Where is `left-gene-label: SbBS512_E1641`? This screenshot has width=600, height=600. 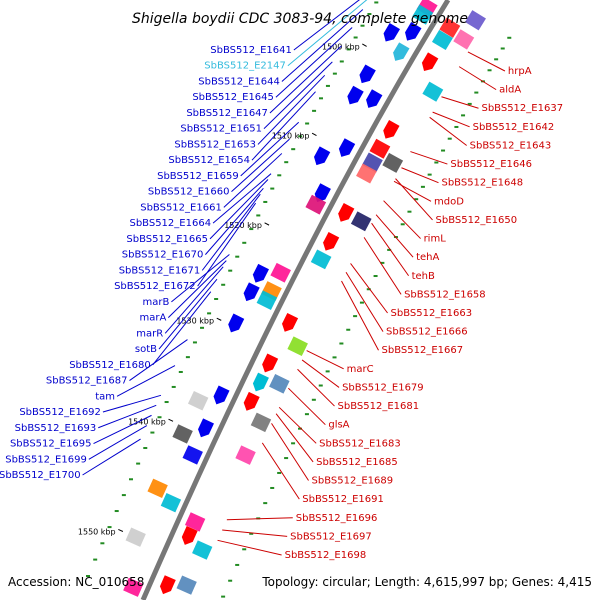
left-gene-label: SbBS512_E1641 is located at coordinates (251, 50).